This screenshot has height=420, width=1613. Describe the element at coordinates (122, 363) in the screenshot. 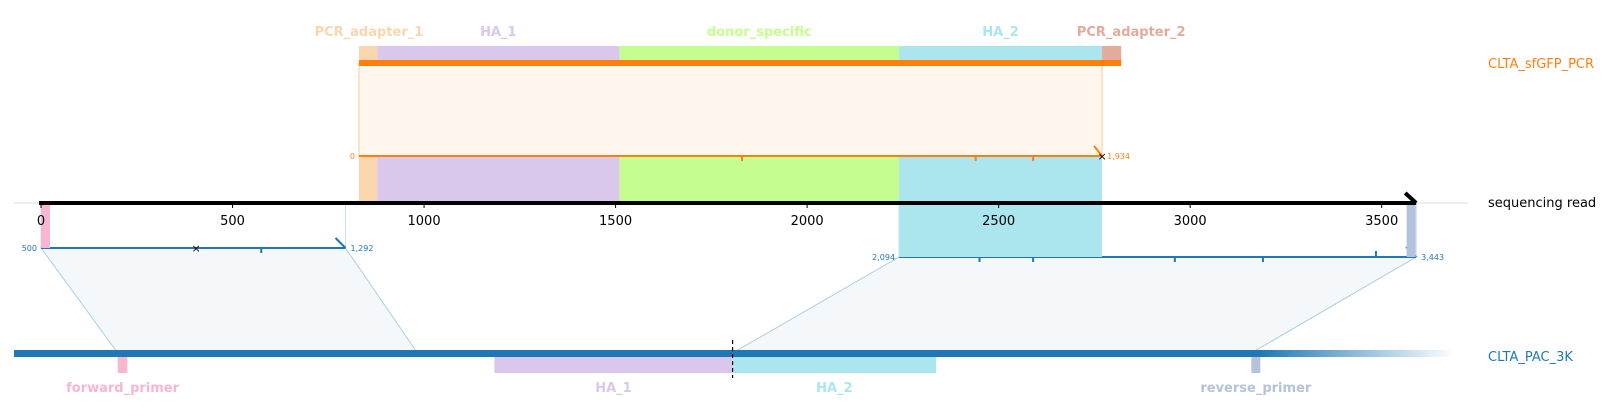

I see `bottom-feature-0-block` at that location.